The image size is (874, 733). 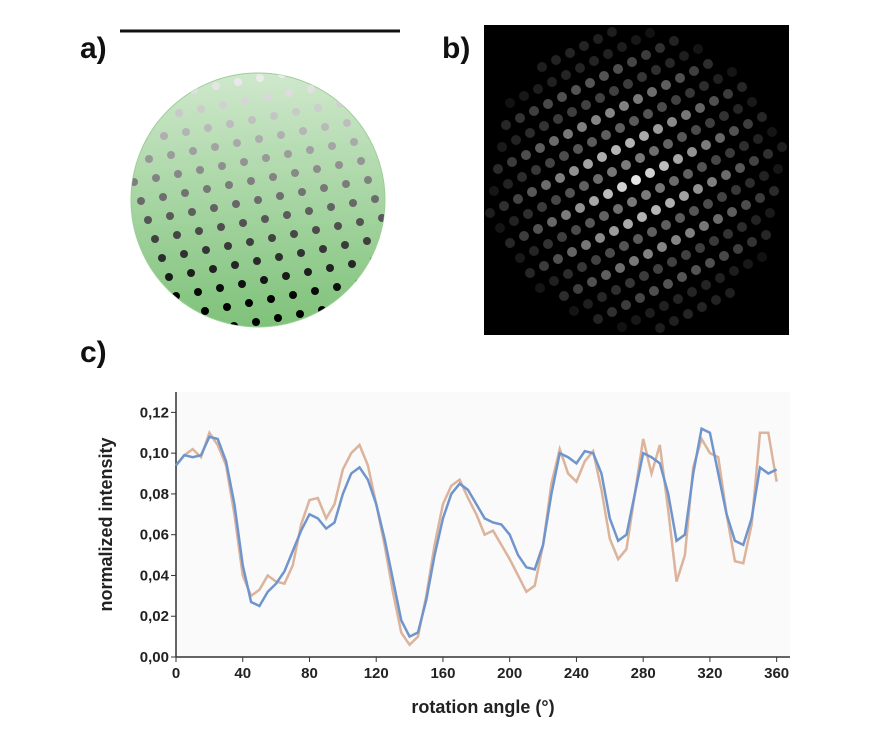 What do you see at coordinates (154, 657) in the screenshot?
I see `y-tick-label: 0,00` at bounding box center [154, 657].